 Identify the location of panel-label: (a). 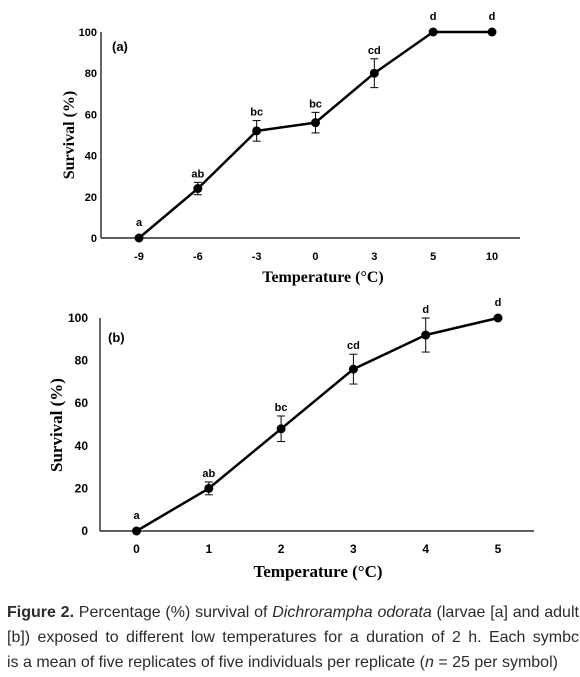
(120, 46).